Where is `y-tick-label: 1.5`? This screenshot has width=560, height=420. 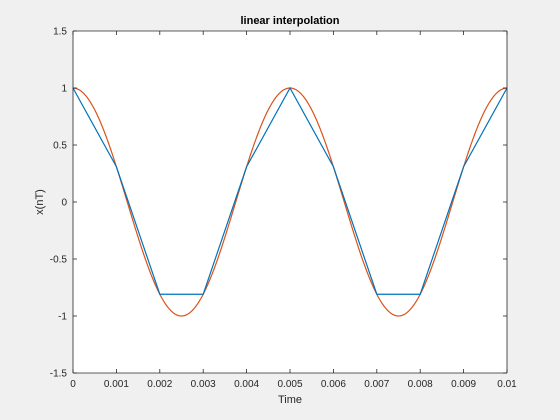 y-tick-label: 1.5 is located at coordinates (60, 32).